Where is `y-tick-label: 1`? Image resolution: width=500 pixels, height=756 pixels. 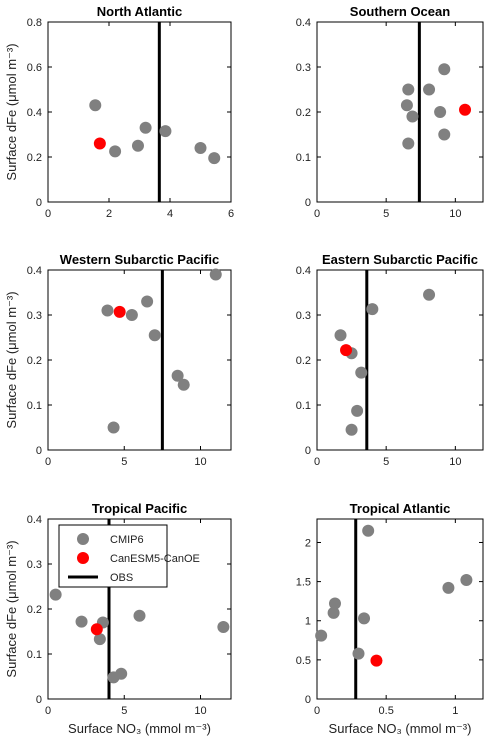
y-tick-label: 1 is located at coordinates (308, 622).